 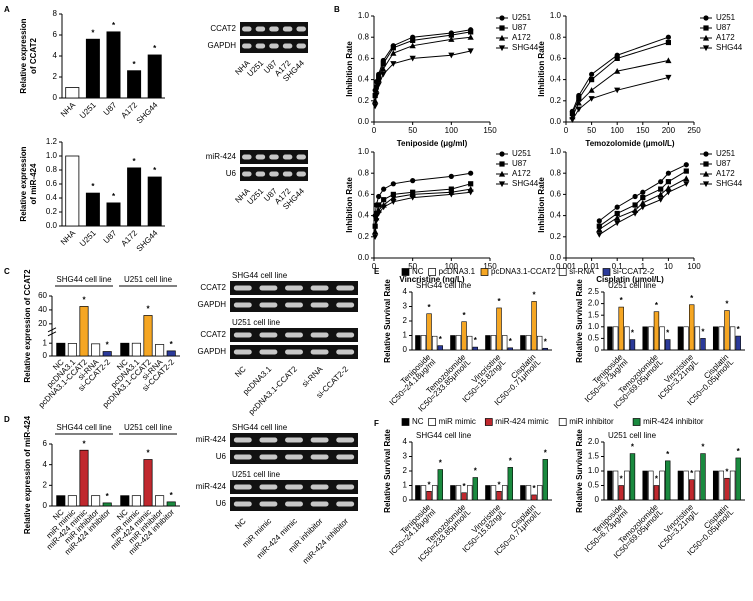 I want to click on subplot-title: SHG44 cell line, so click(x=444, y=285).